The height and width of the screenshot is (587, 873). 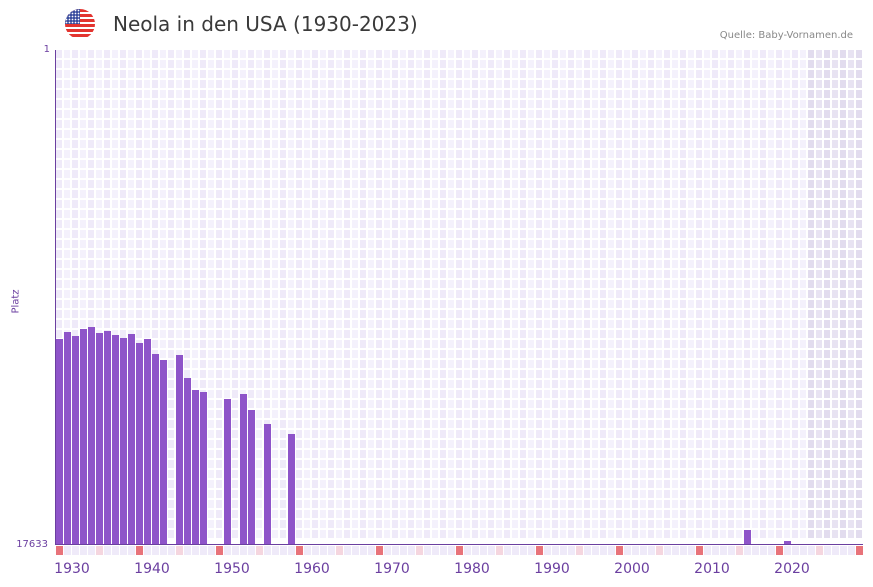 I want to click on y-axis-line, so click(x=55, y=297).